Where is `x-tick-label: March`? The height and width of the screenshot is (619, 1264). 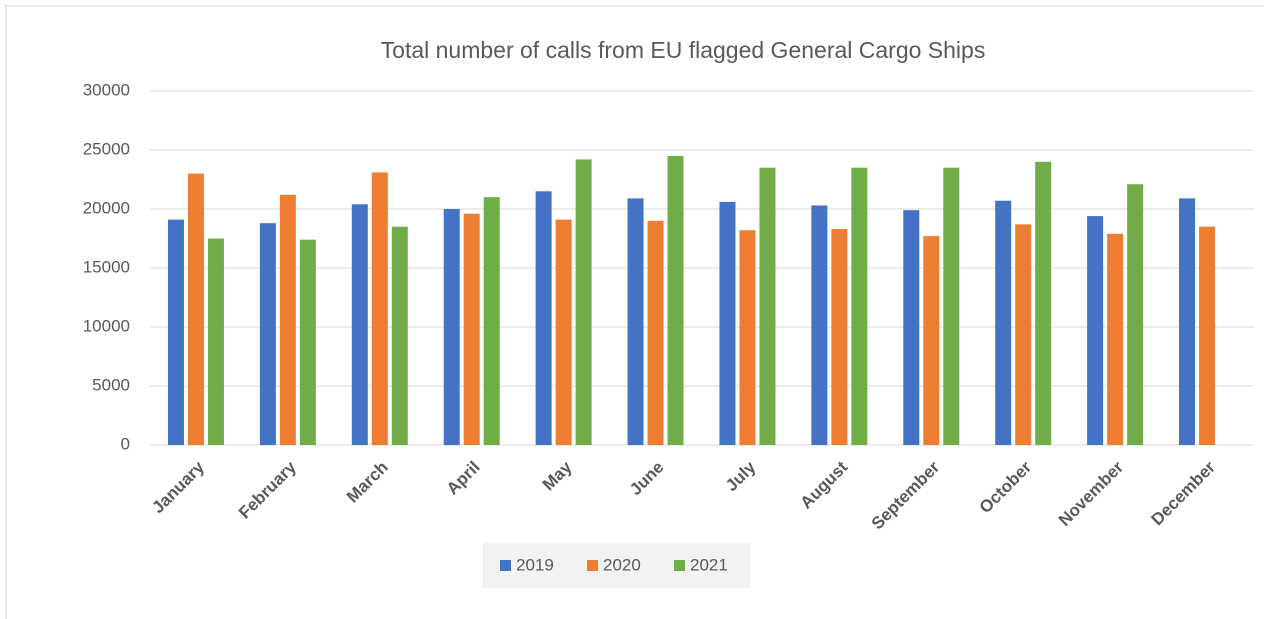
x-tick-label: March is located at coordinates (367, 482).